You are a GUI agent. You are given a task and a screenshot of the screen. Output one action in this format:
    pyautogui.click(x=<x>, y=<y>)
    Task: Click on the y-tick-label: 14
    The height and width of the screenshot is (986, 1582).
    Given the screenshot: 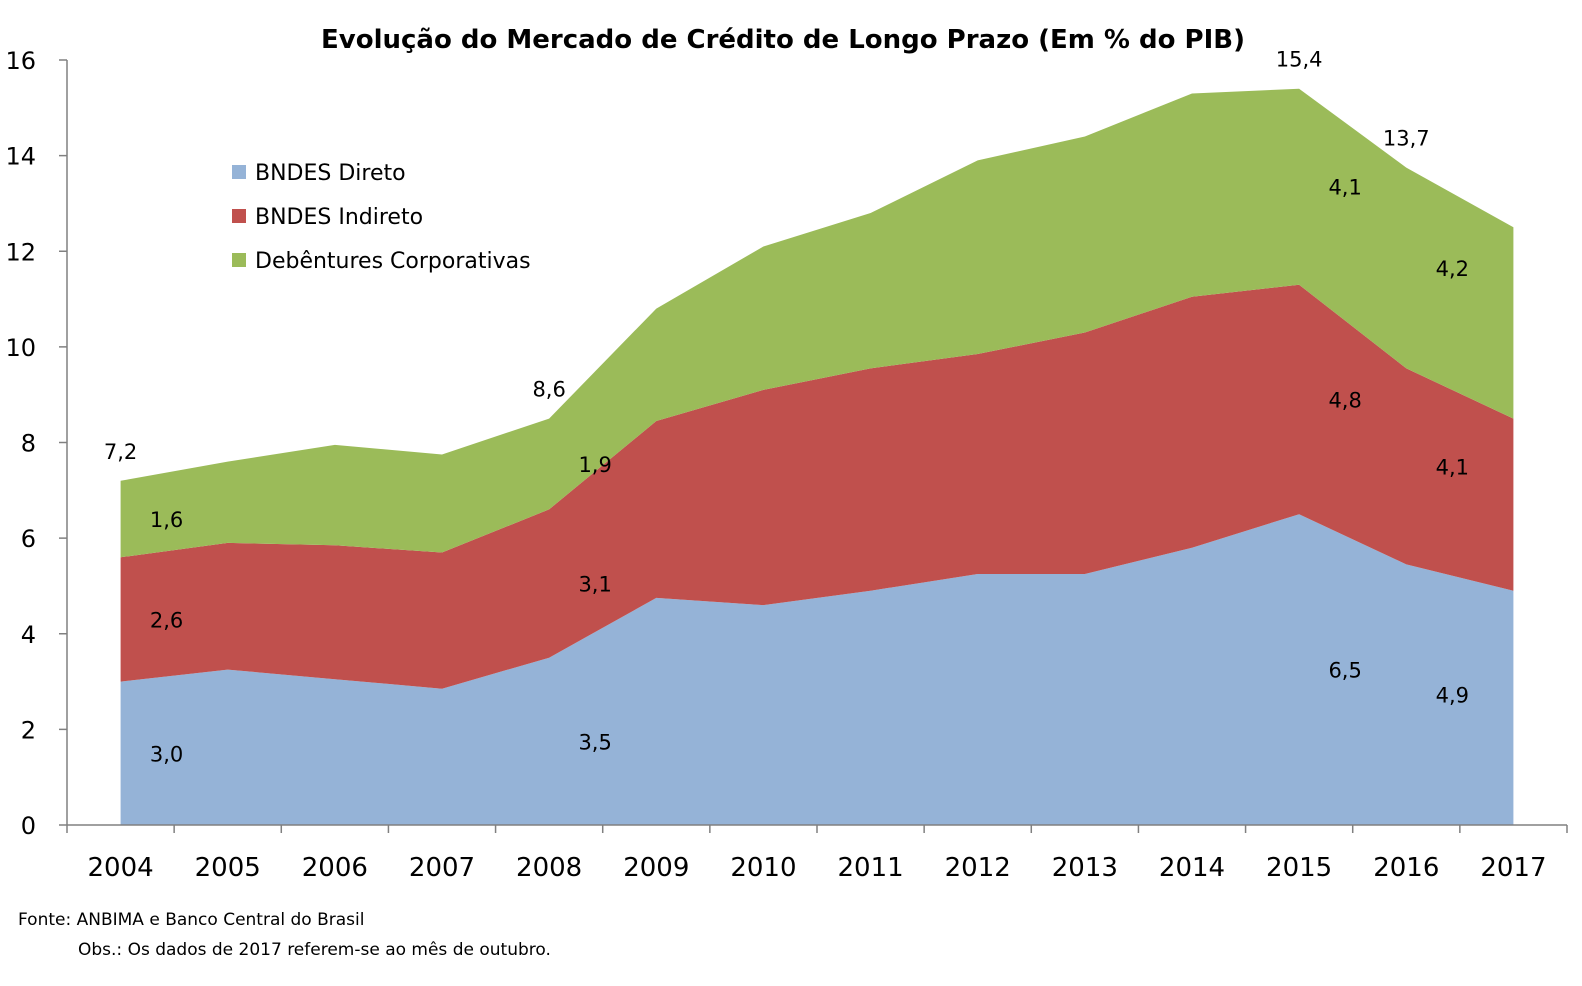 What is the action you would take?
    pyautogui.click(x=20, y=157)
    